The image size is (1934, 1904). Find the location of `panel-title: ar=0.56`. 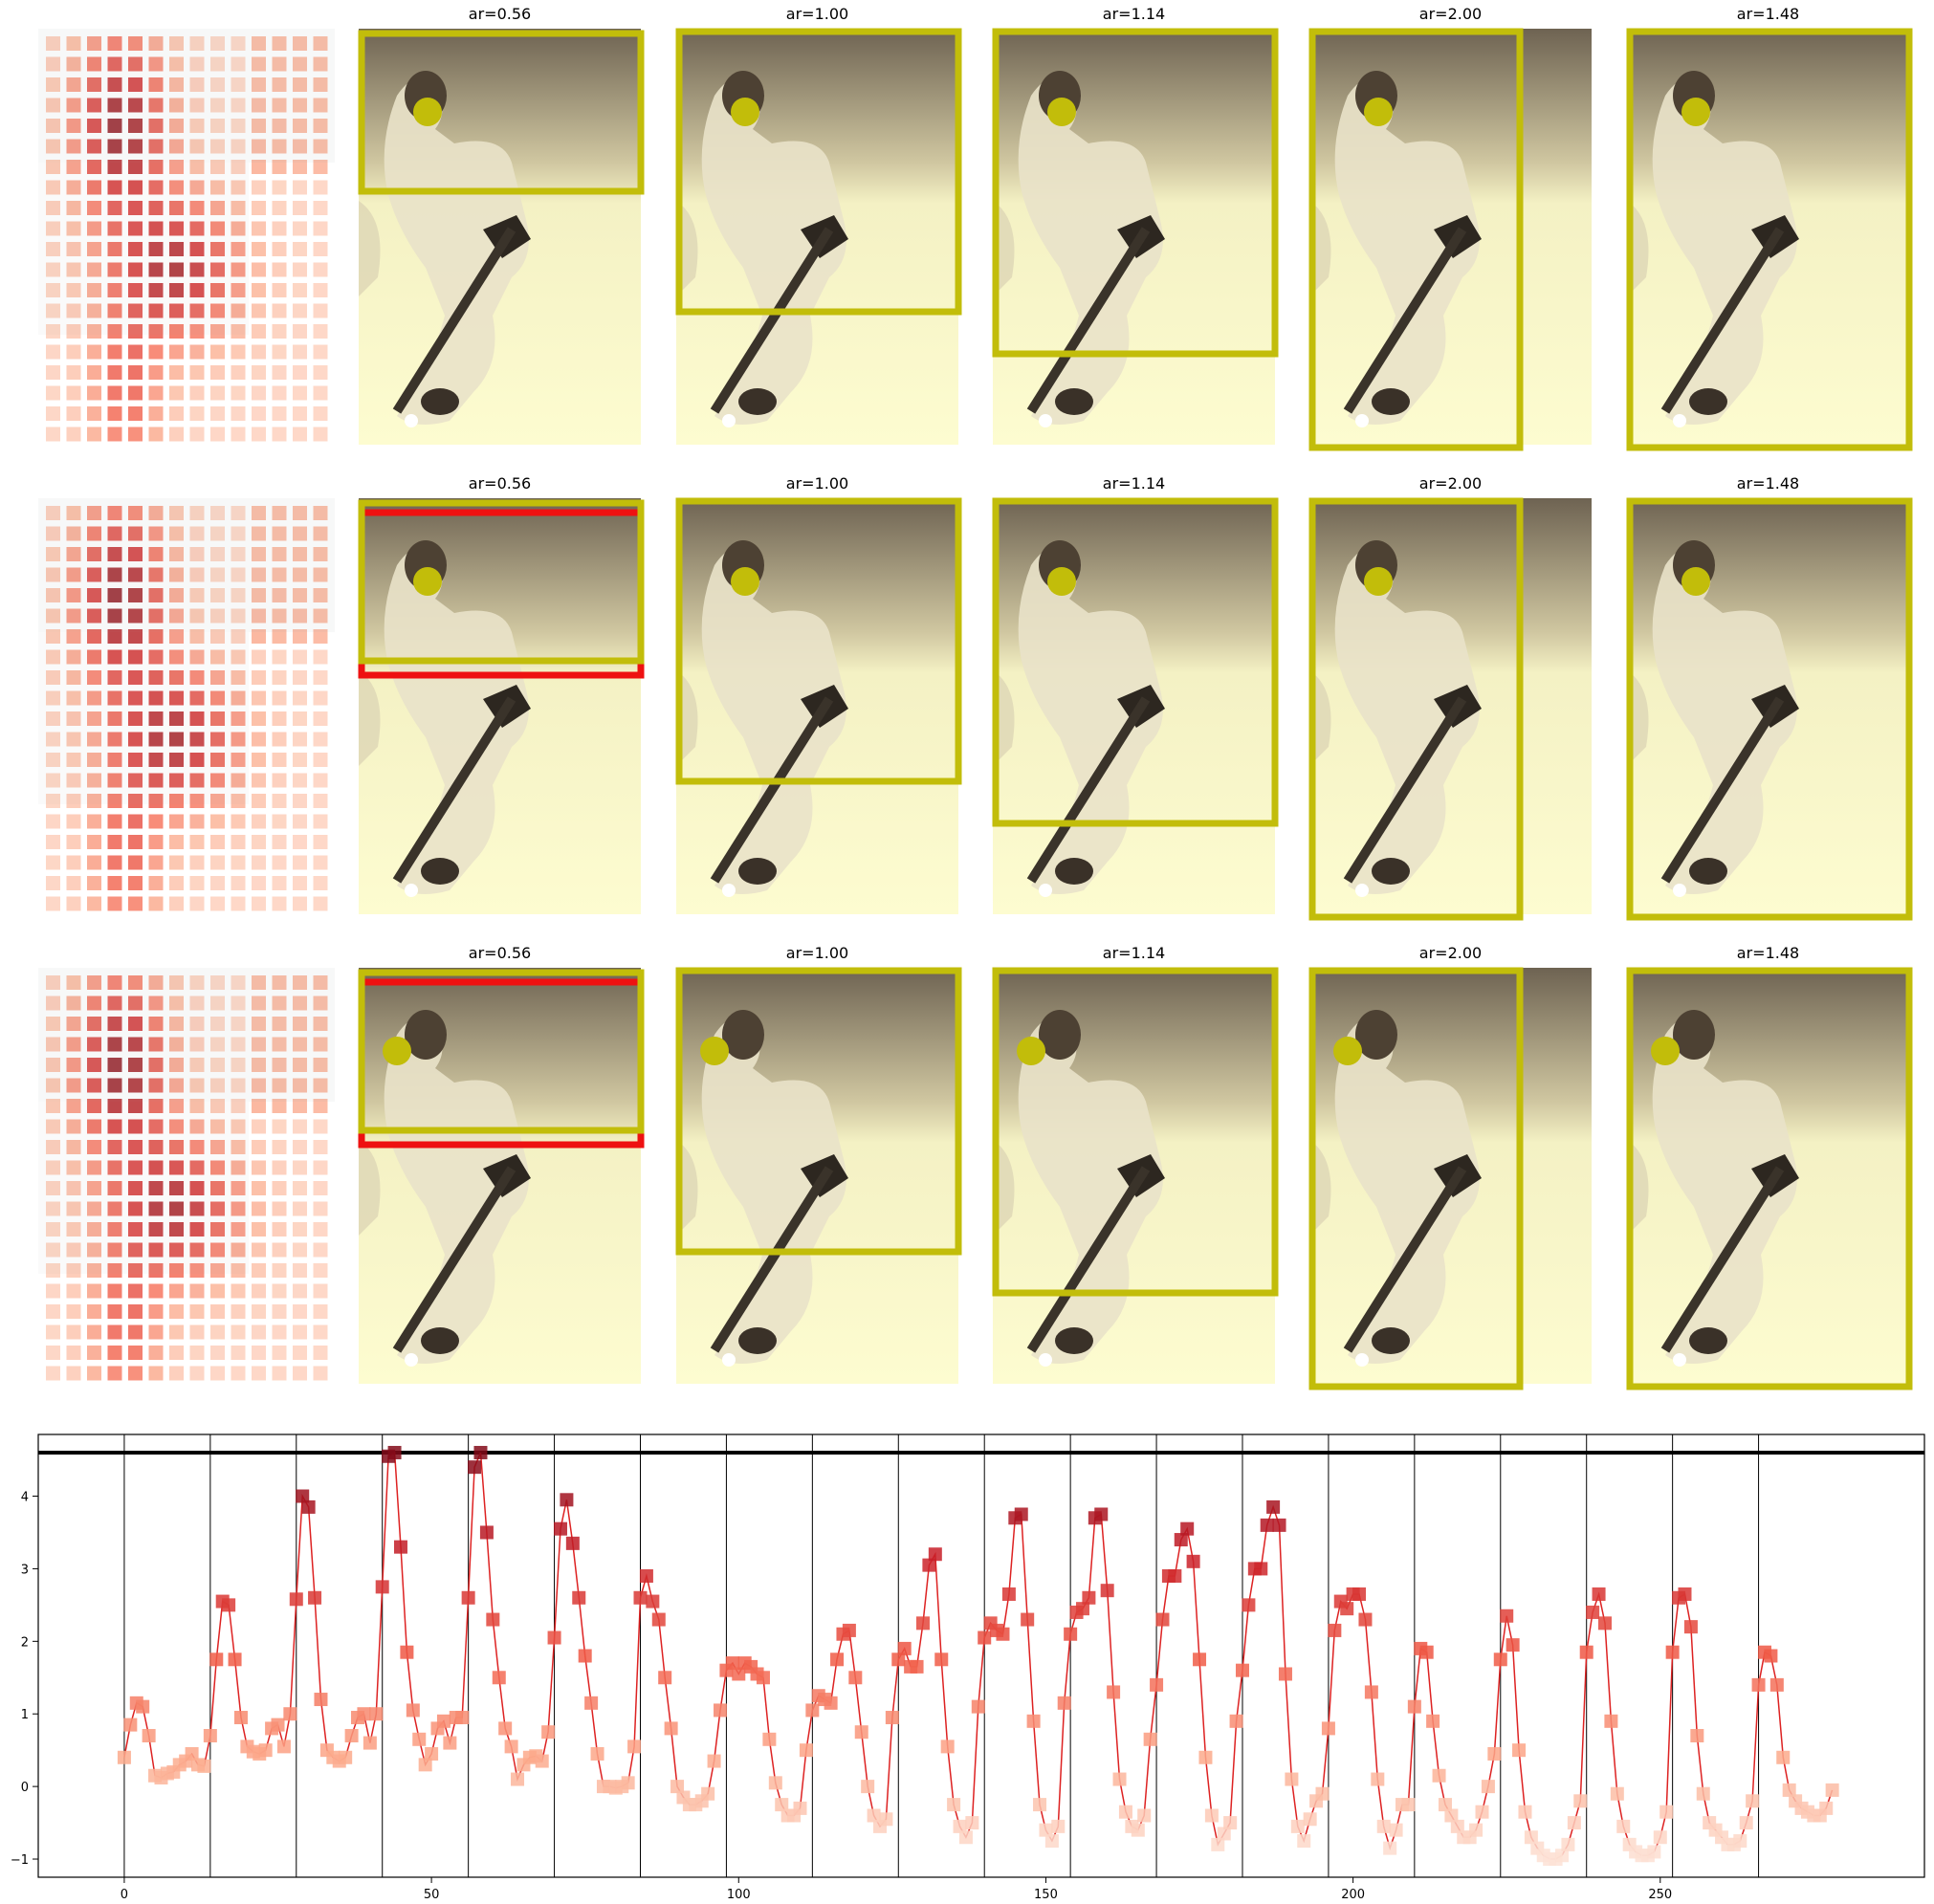

panel-title: ar=0.56 is located at coordinates (500, 483).